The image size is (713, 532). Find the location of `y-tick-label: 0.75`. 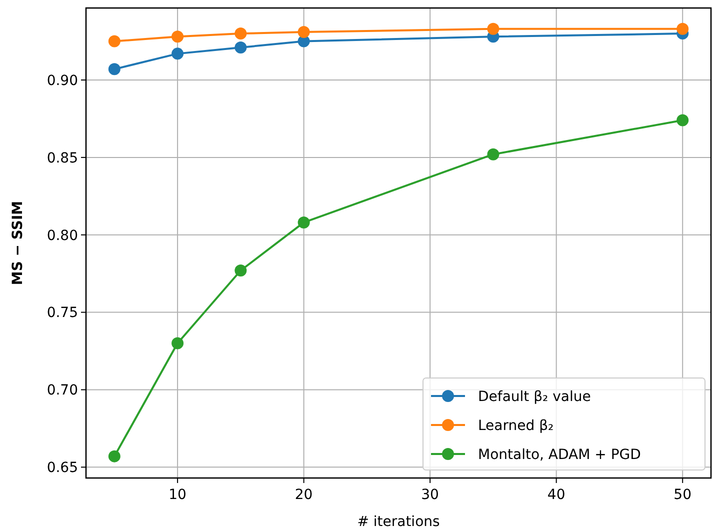

y-tick-label: 0.75 is located at coordinates (62, 313).